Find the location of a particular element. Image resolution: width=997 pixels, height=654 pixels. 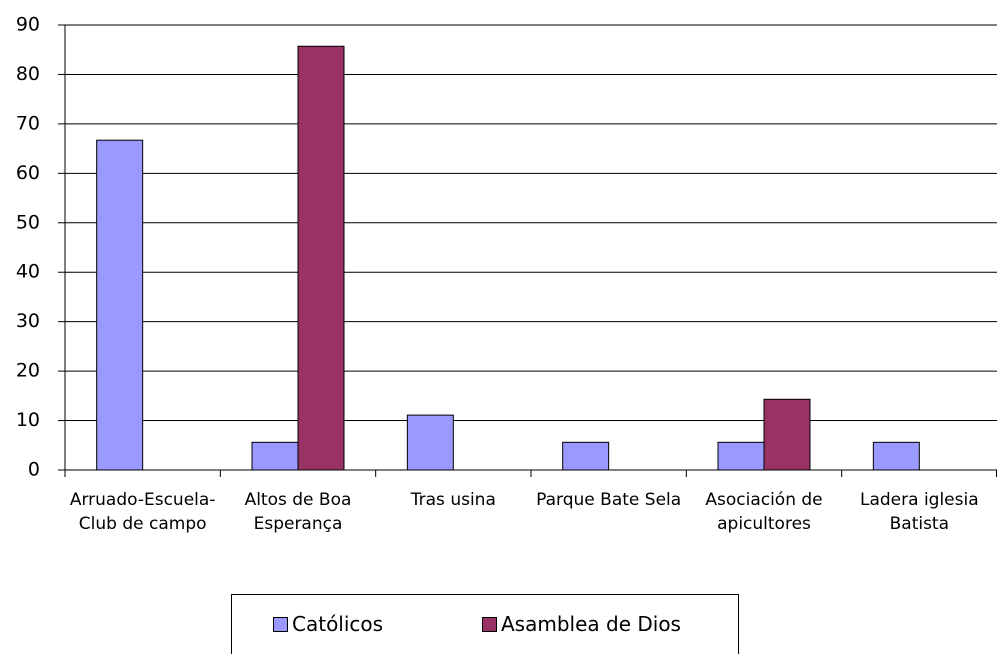

y-tick-label: 90 is located at coordinates (28, 25).